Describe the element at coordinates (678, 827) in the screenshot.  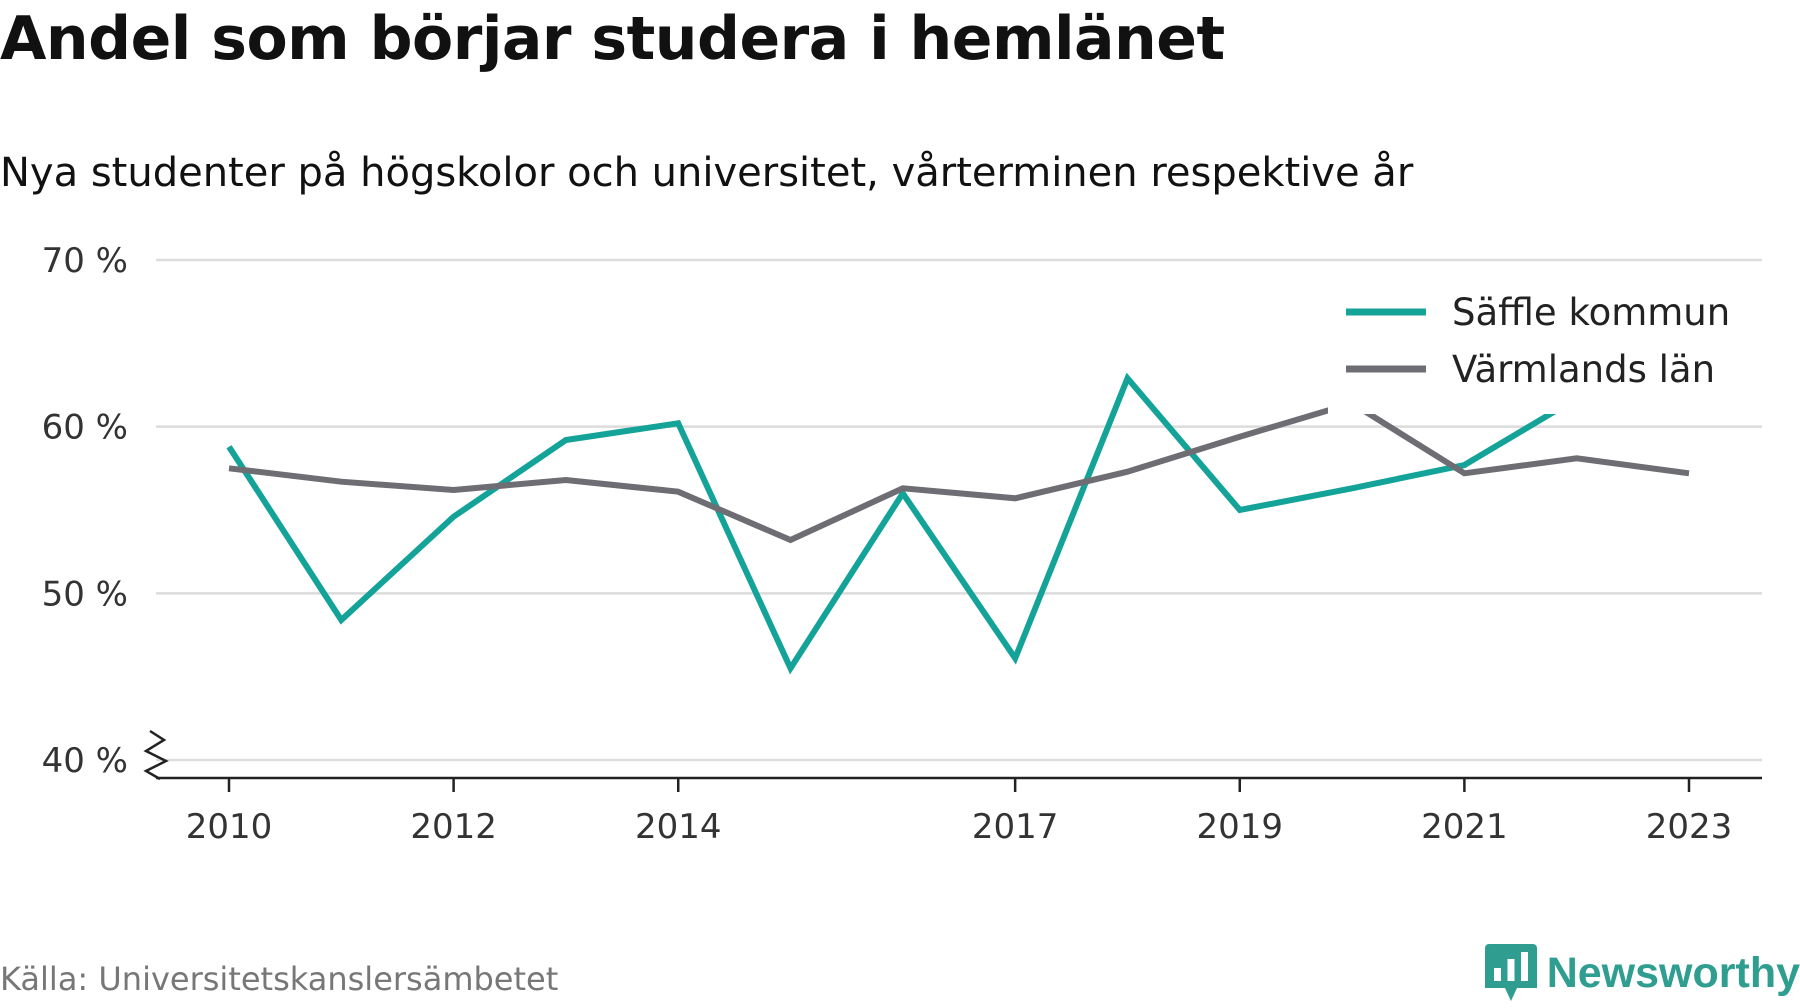
I see `x-tick-label: 2014` at that location.